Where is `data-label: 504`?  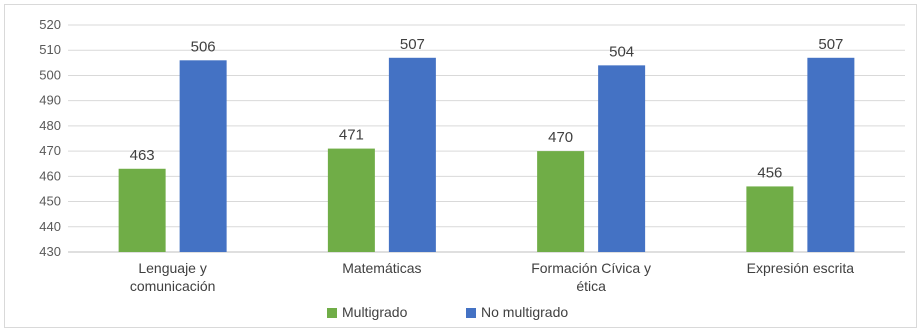 data-label: 504 is located at coordinates (621, 51).